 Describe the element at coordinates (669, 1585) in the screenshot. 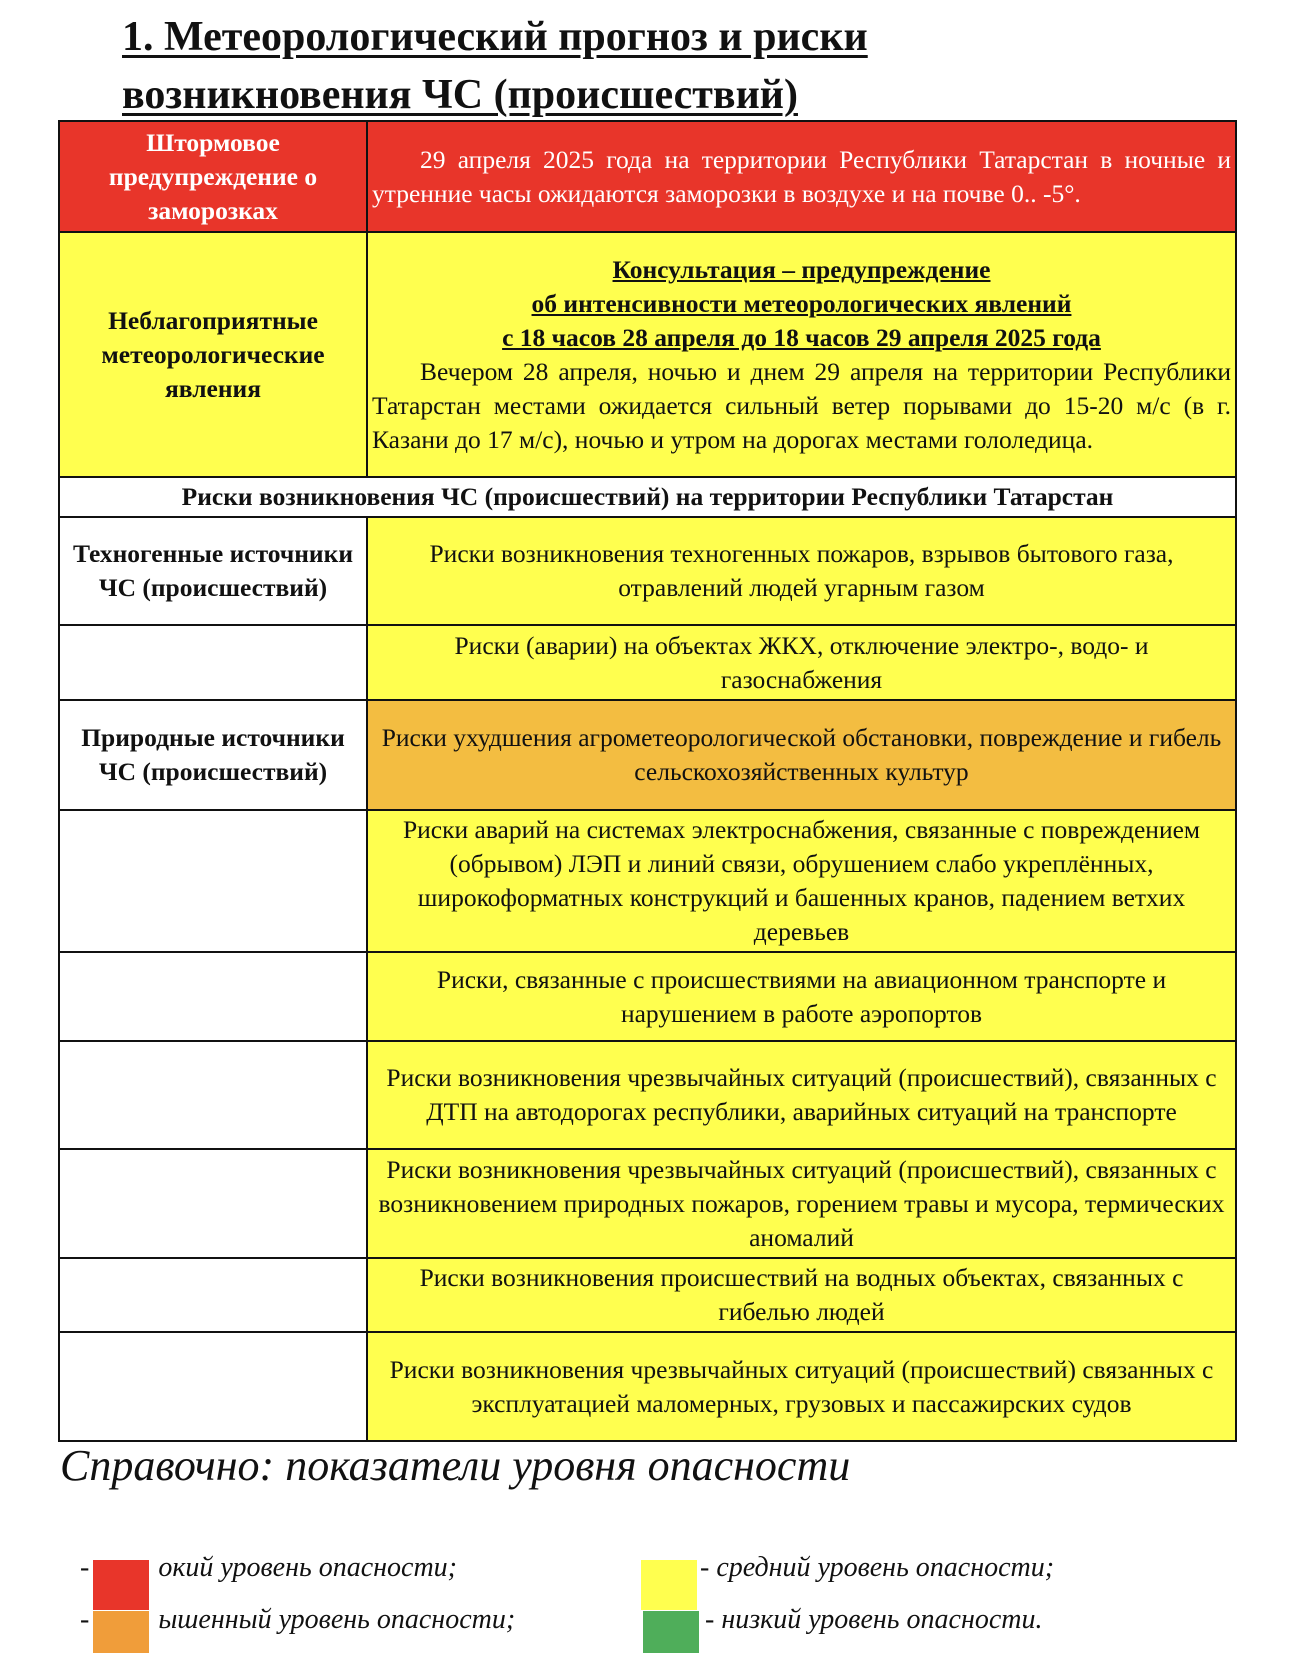

I see `legend-swatch-yellow` at that location.